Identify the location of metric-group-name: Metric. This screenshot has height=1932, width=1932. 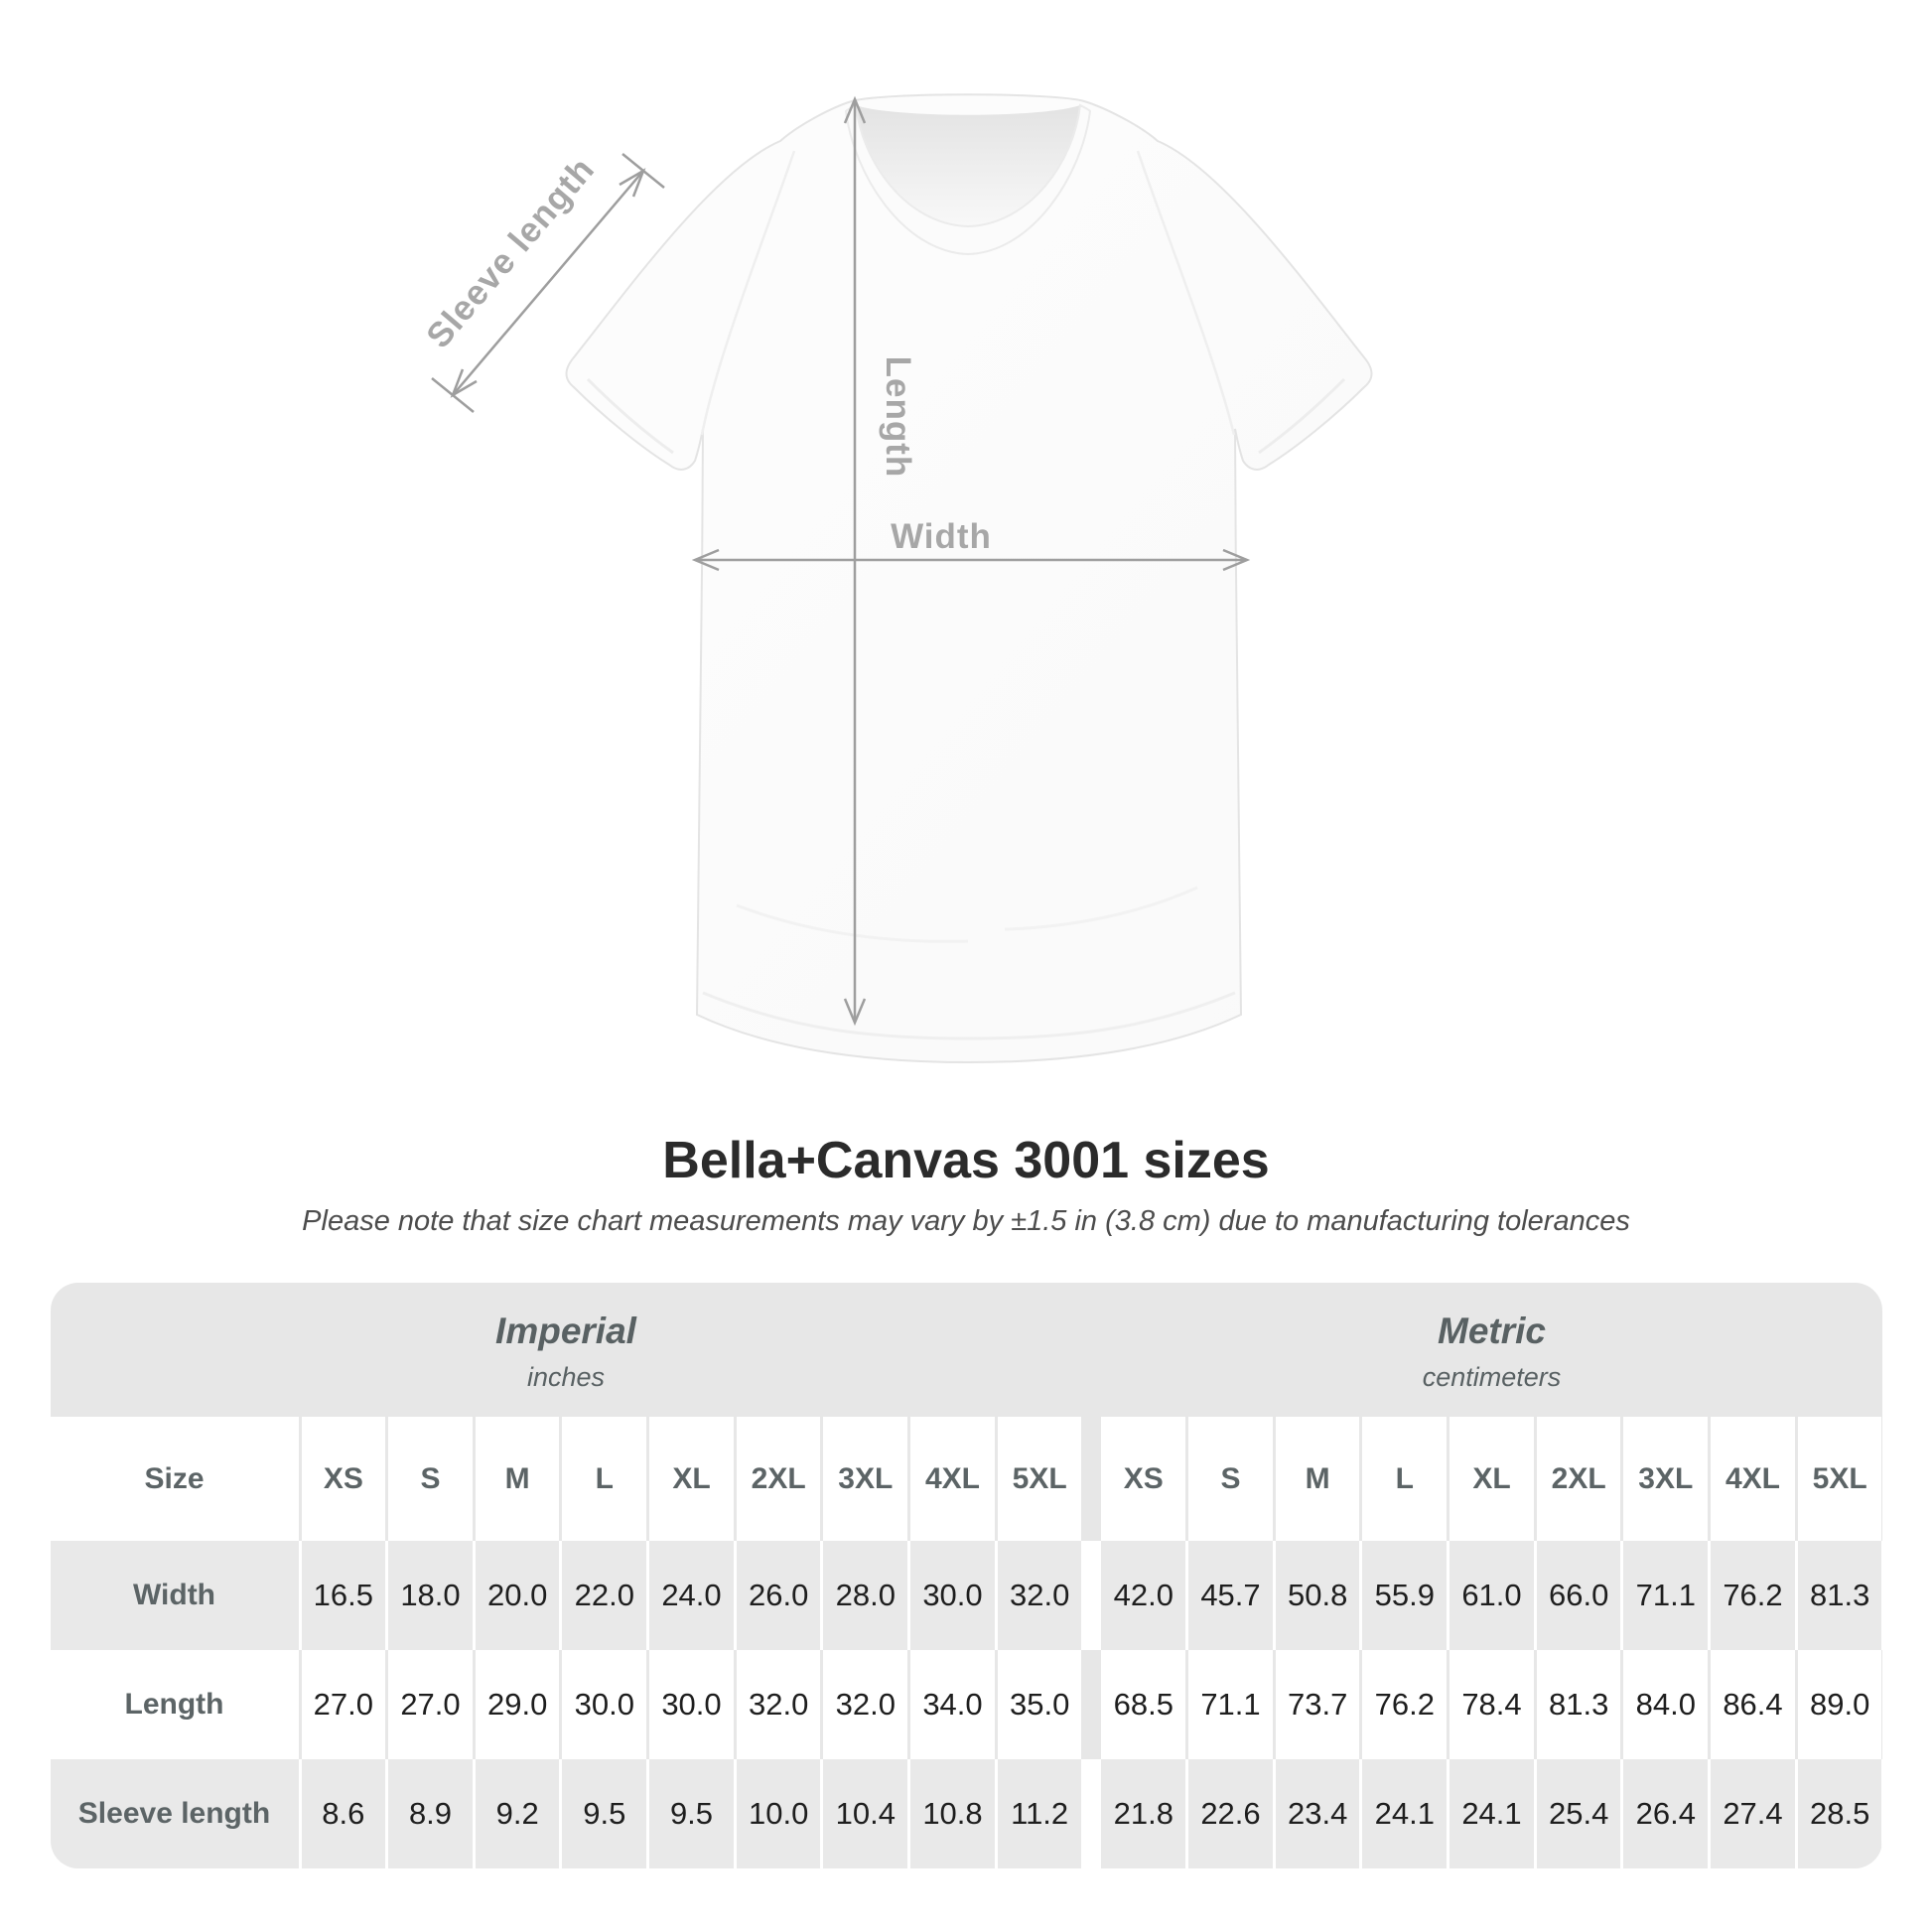
(1492, 1331).